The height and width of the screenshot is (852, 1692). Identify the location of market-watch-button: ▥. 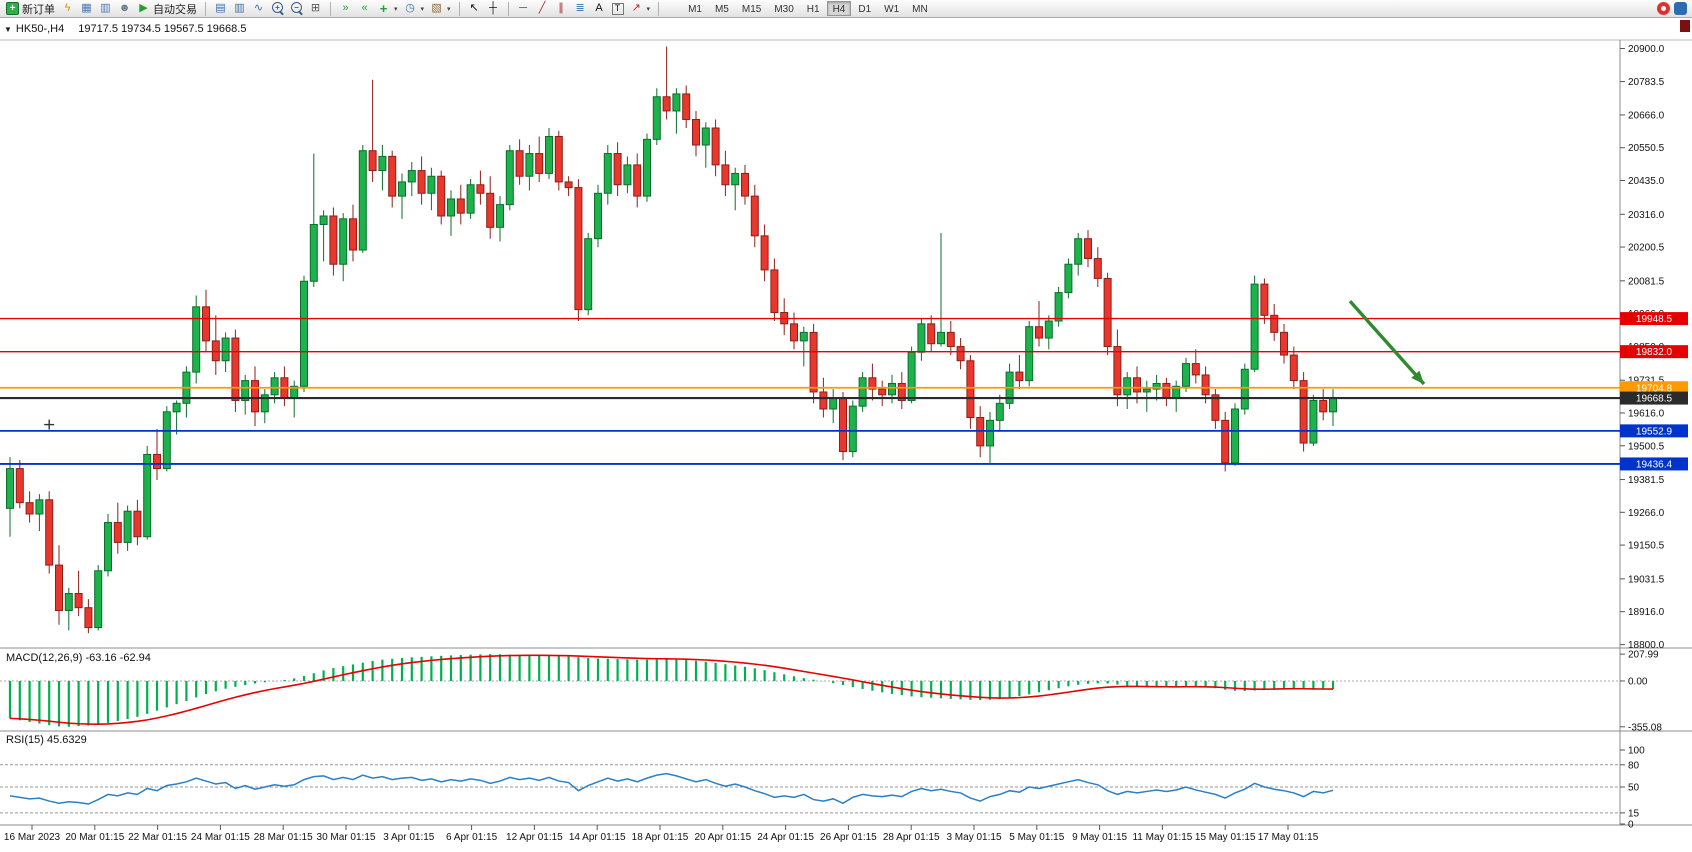
(105, 9).